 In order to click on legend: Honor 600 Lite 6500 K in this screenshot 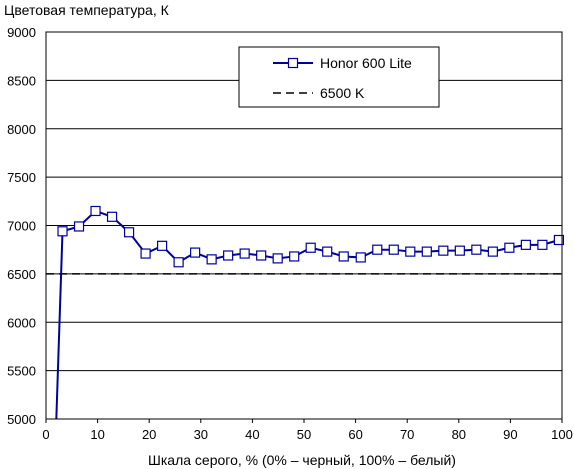, I will do `click(339, 77)`.